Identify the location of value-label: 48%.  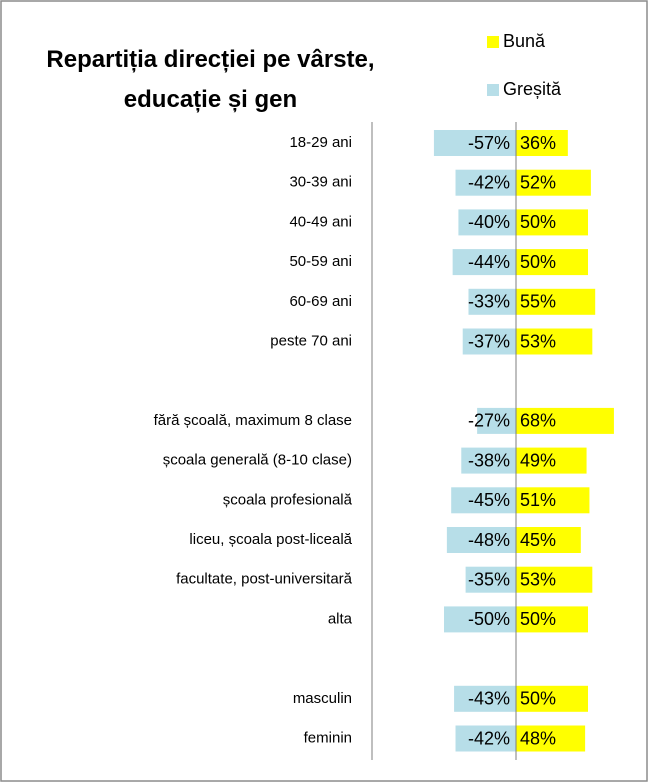
(538, 738).